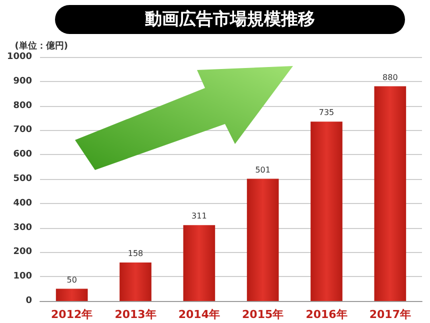 The width and height of the screenshot is (430, 323). Describe the element at coordinates (22, 203) in the screenshot. I see `y-tick-label: 400` at that location.